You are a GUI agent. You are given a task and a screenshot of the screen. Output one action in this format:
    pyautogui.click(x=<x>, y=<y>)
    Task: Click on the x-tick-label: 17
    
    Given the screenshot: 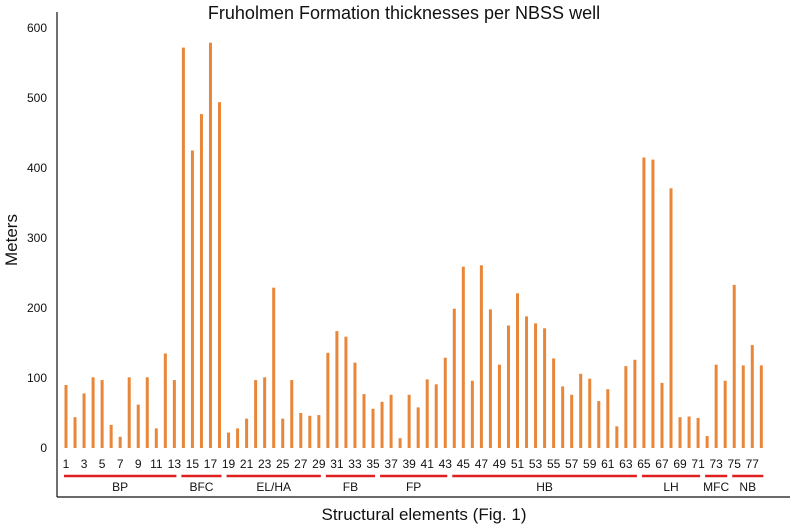 What is the action you would take?
    pyautogui.click(x=211, y=464)
    